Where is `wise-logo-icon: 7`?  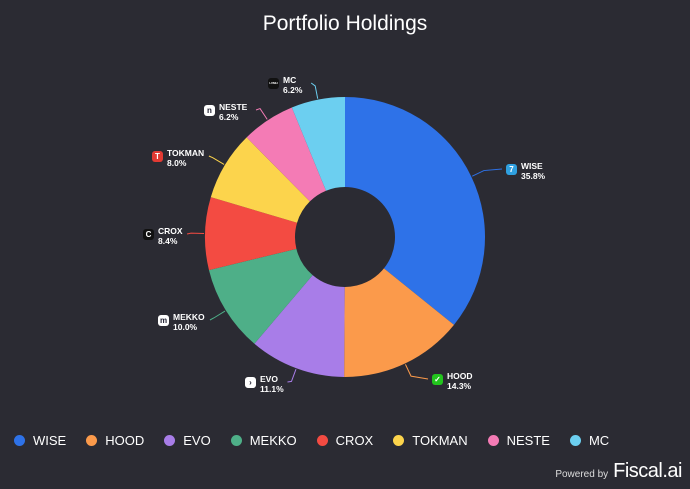 wise-logo-icon: 7 is located at coordinates (511, 169).